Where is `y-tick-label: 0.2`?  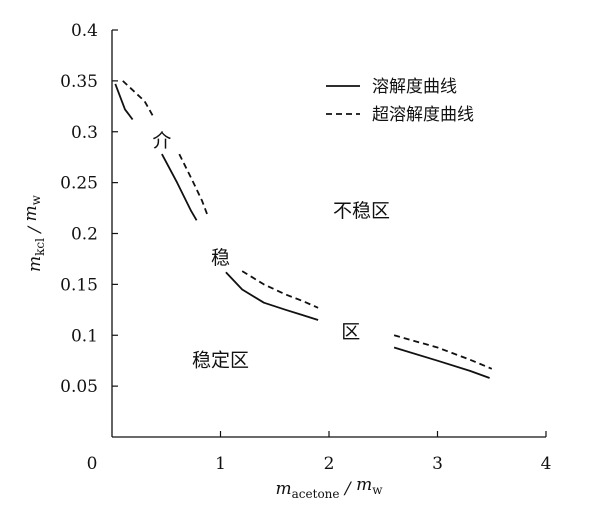 y-tick-label: 0.2 is located at coordinates (84, 235).